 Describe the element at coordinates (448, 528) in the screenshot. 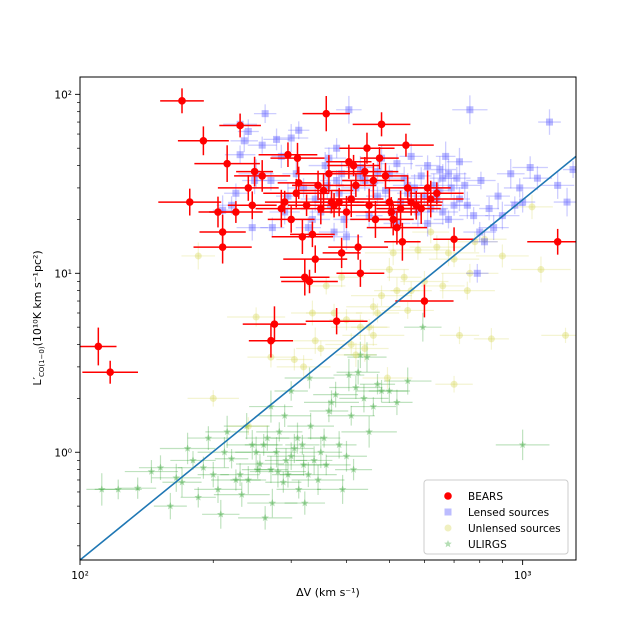

I see `legend-marker-unlensed-sources` at that location.